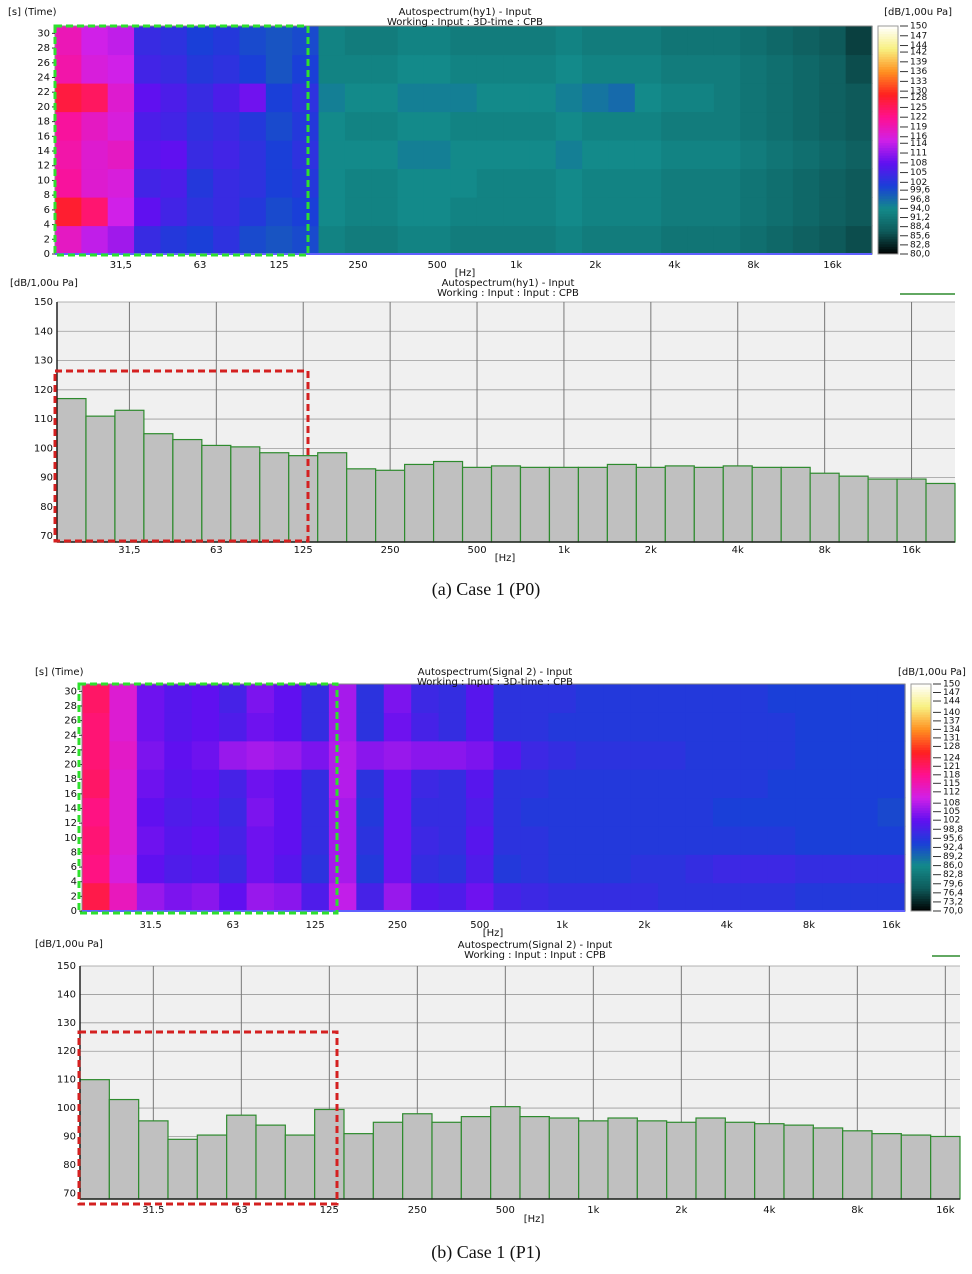 This screenshot has height=1274, width=972. Describe the element at coordinates (43, 107) in the screenshot. I see `y-tick-label: 20` at that location.